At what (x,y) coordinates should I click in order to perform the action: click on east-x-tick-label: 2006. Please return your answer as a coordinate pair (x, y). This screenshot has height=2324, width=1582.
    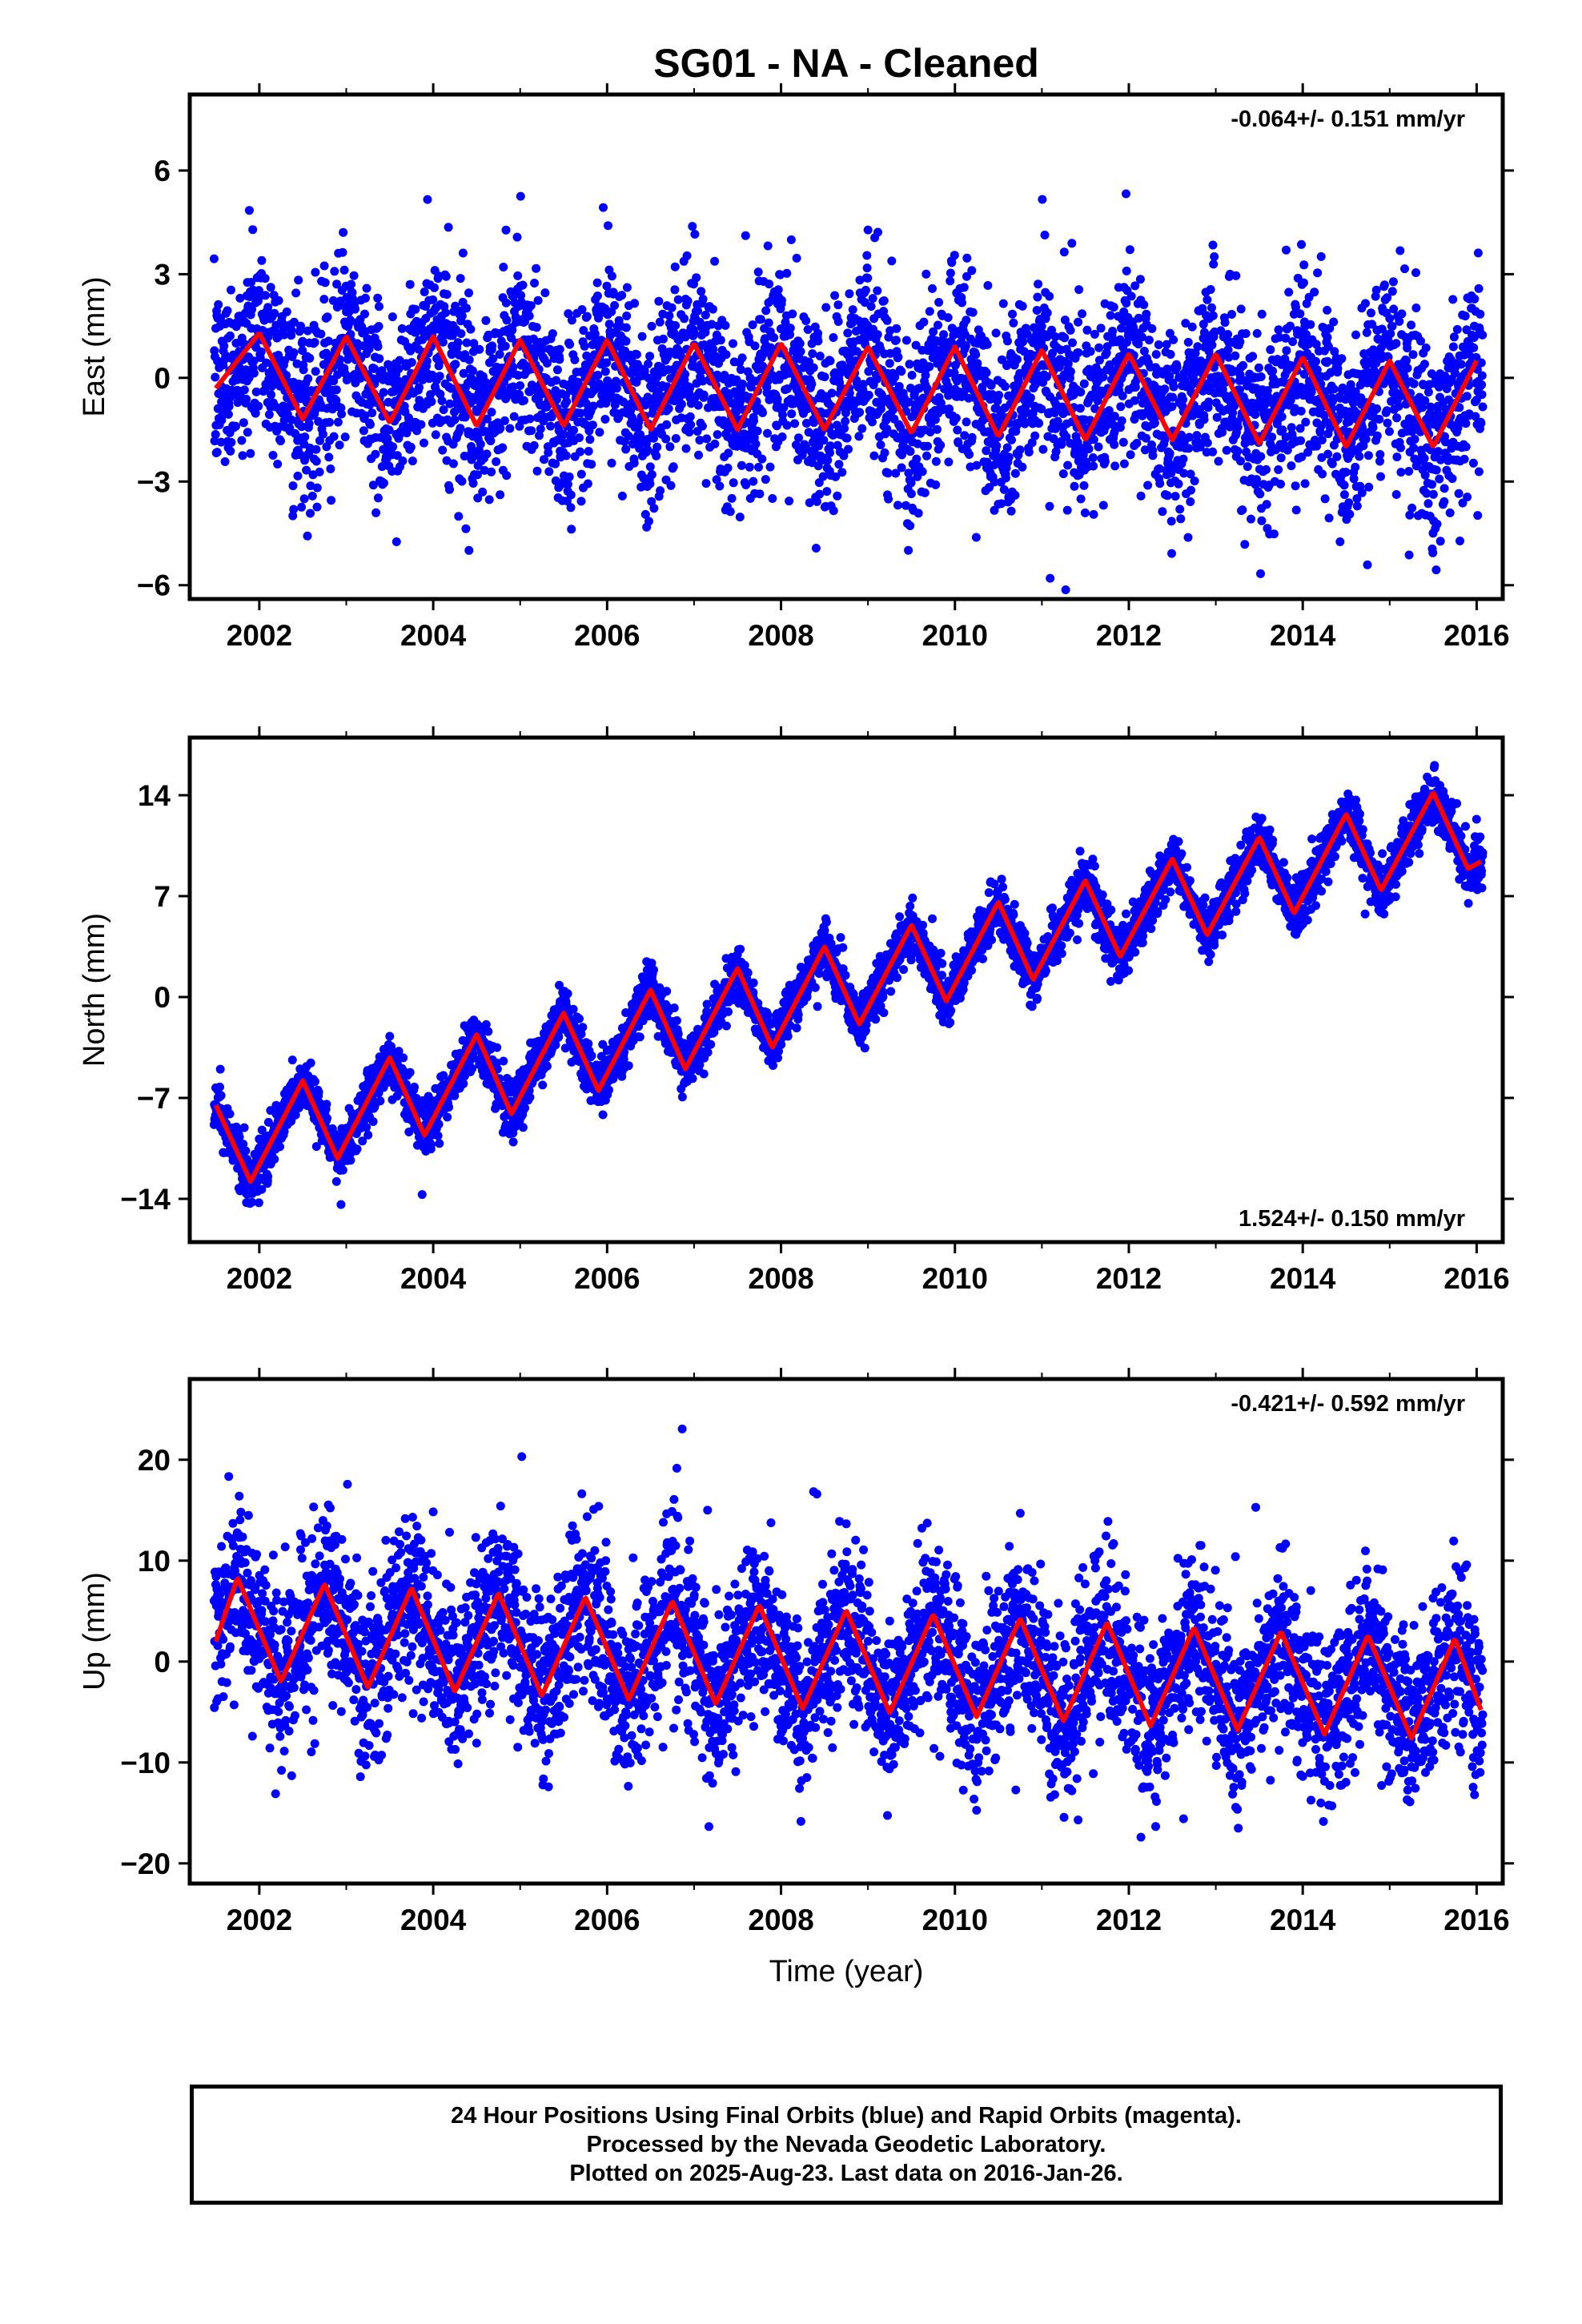
    Looking at the image, I should click on (607, 635).